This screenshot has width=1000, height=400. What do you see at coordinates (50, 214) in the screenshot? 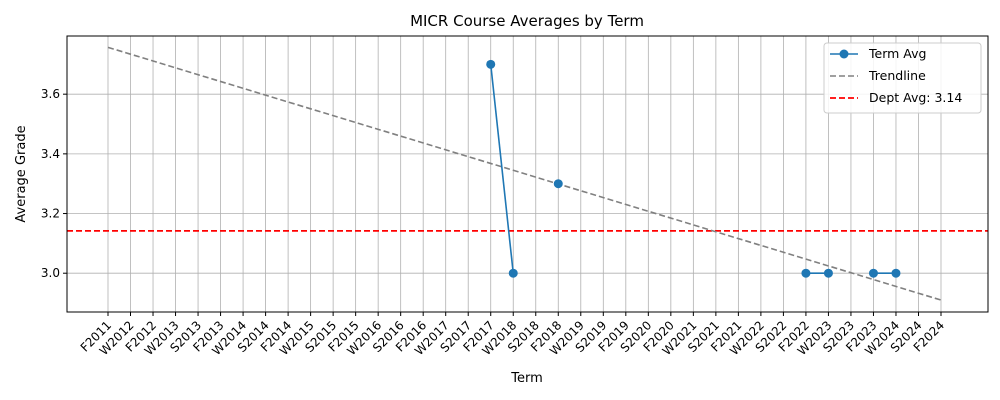
I see `y-tick-label: 3.2` at bounding box center [50, 214].